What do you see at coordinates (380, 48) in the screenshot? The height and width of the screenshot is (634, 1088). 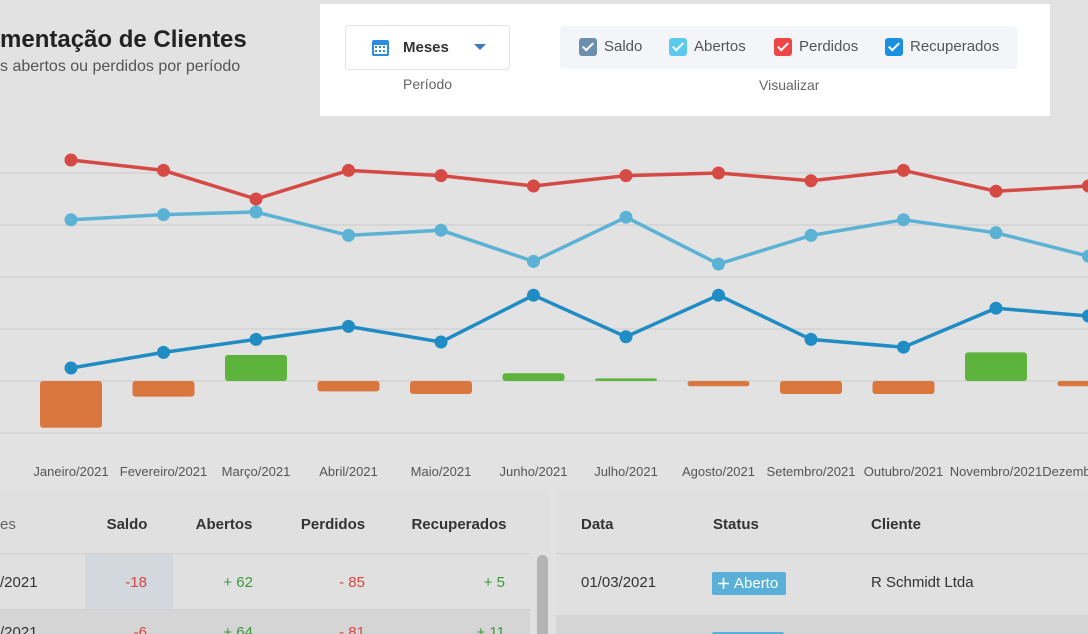 I see `calendar-icon` at bounding box center [380, 48].